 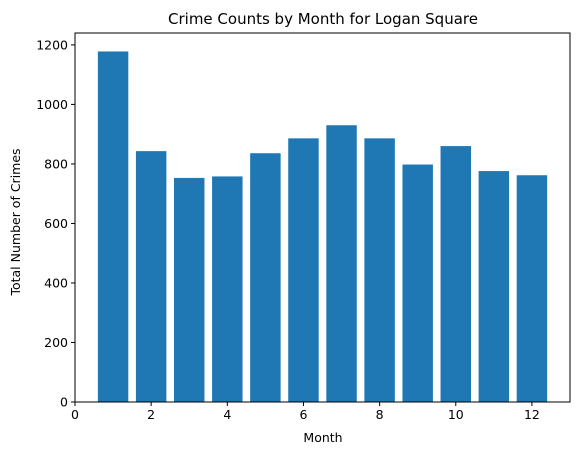 What do you see at coordinates (323, 19) in the screenshot?
I see `chart-title: Crime Counts by Month for Logan Square` at bounding box center [323, 19].